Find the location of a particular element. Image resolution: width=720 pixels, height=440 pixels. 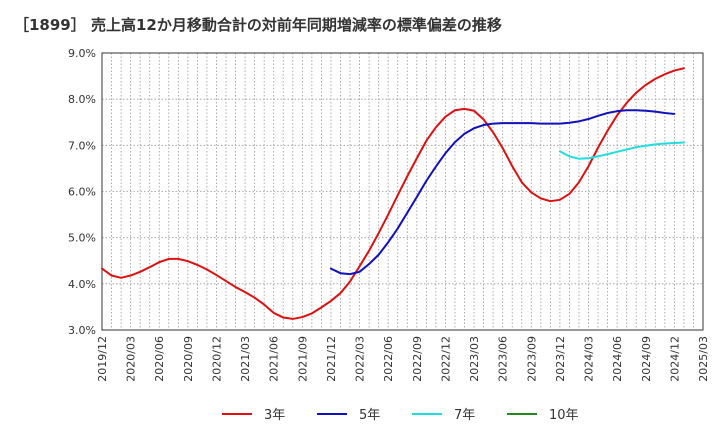

y-tick-label: 9.0% is located at coordinates (82, 53).